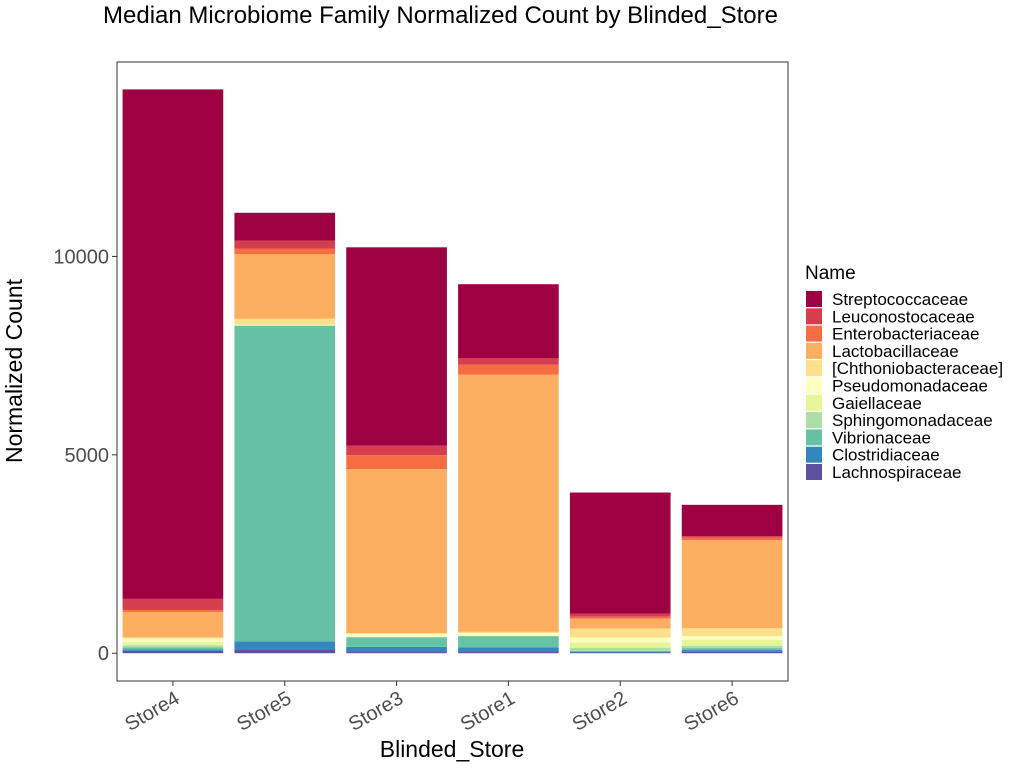 The height and width of the screenshot is (768, 1024). Describe the element at coordinates (103, 654) in the screenshot. I see `y-tick-label: 0` at that location.